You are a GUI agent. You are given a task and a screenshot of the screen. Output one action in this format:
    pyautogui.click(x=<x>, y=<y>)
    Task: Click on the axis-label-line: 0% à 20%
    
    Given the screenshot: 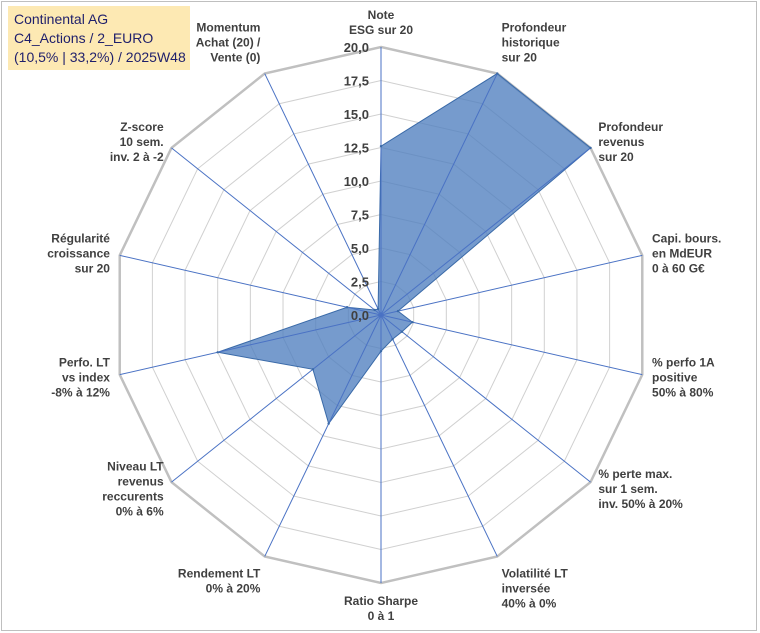 What is the action you would take?
    pyautogui.click(x=233, y=588)
    